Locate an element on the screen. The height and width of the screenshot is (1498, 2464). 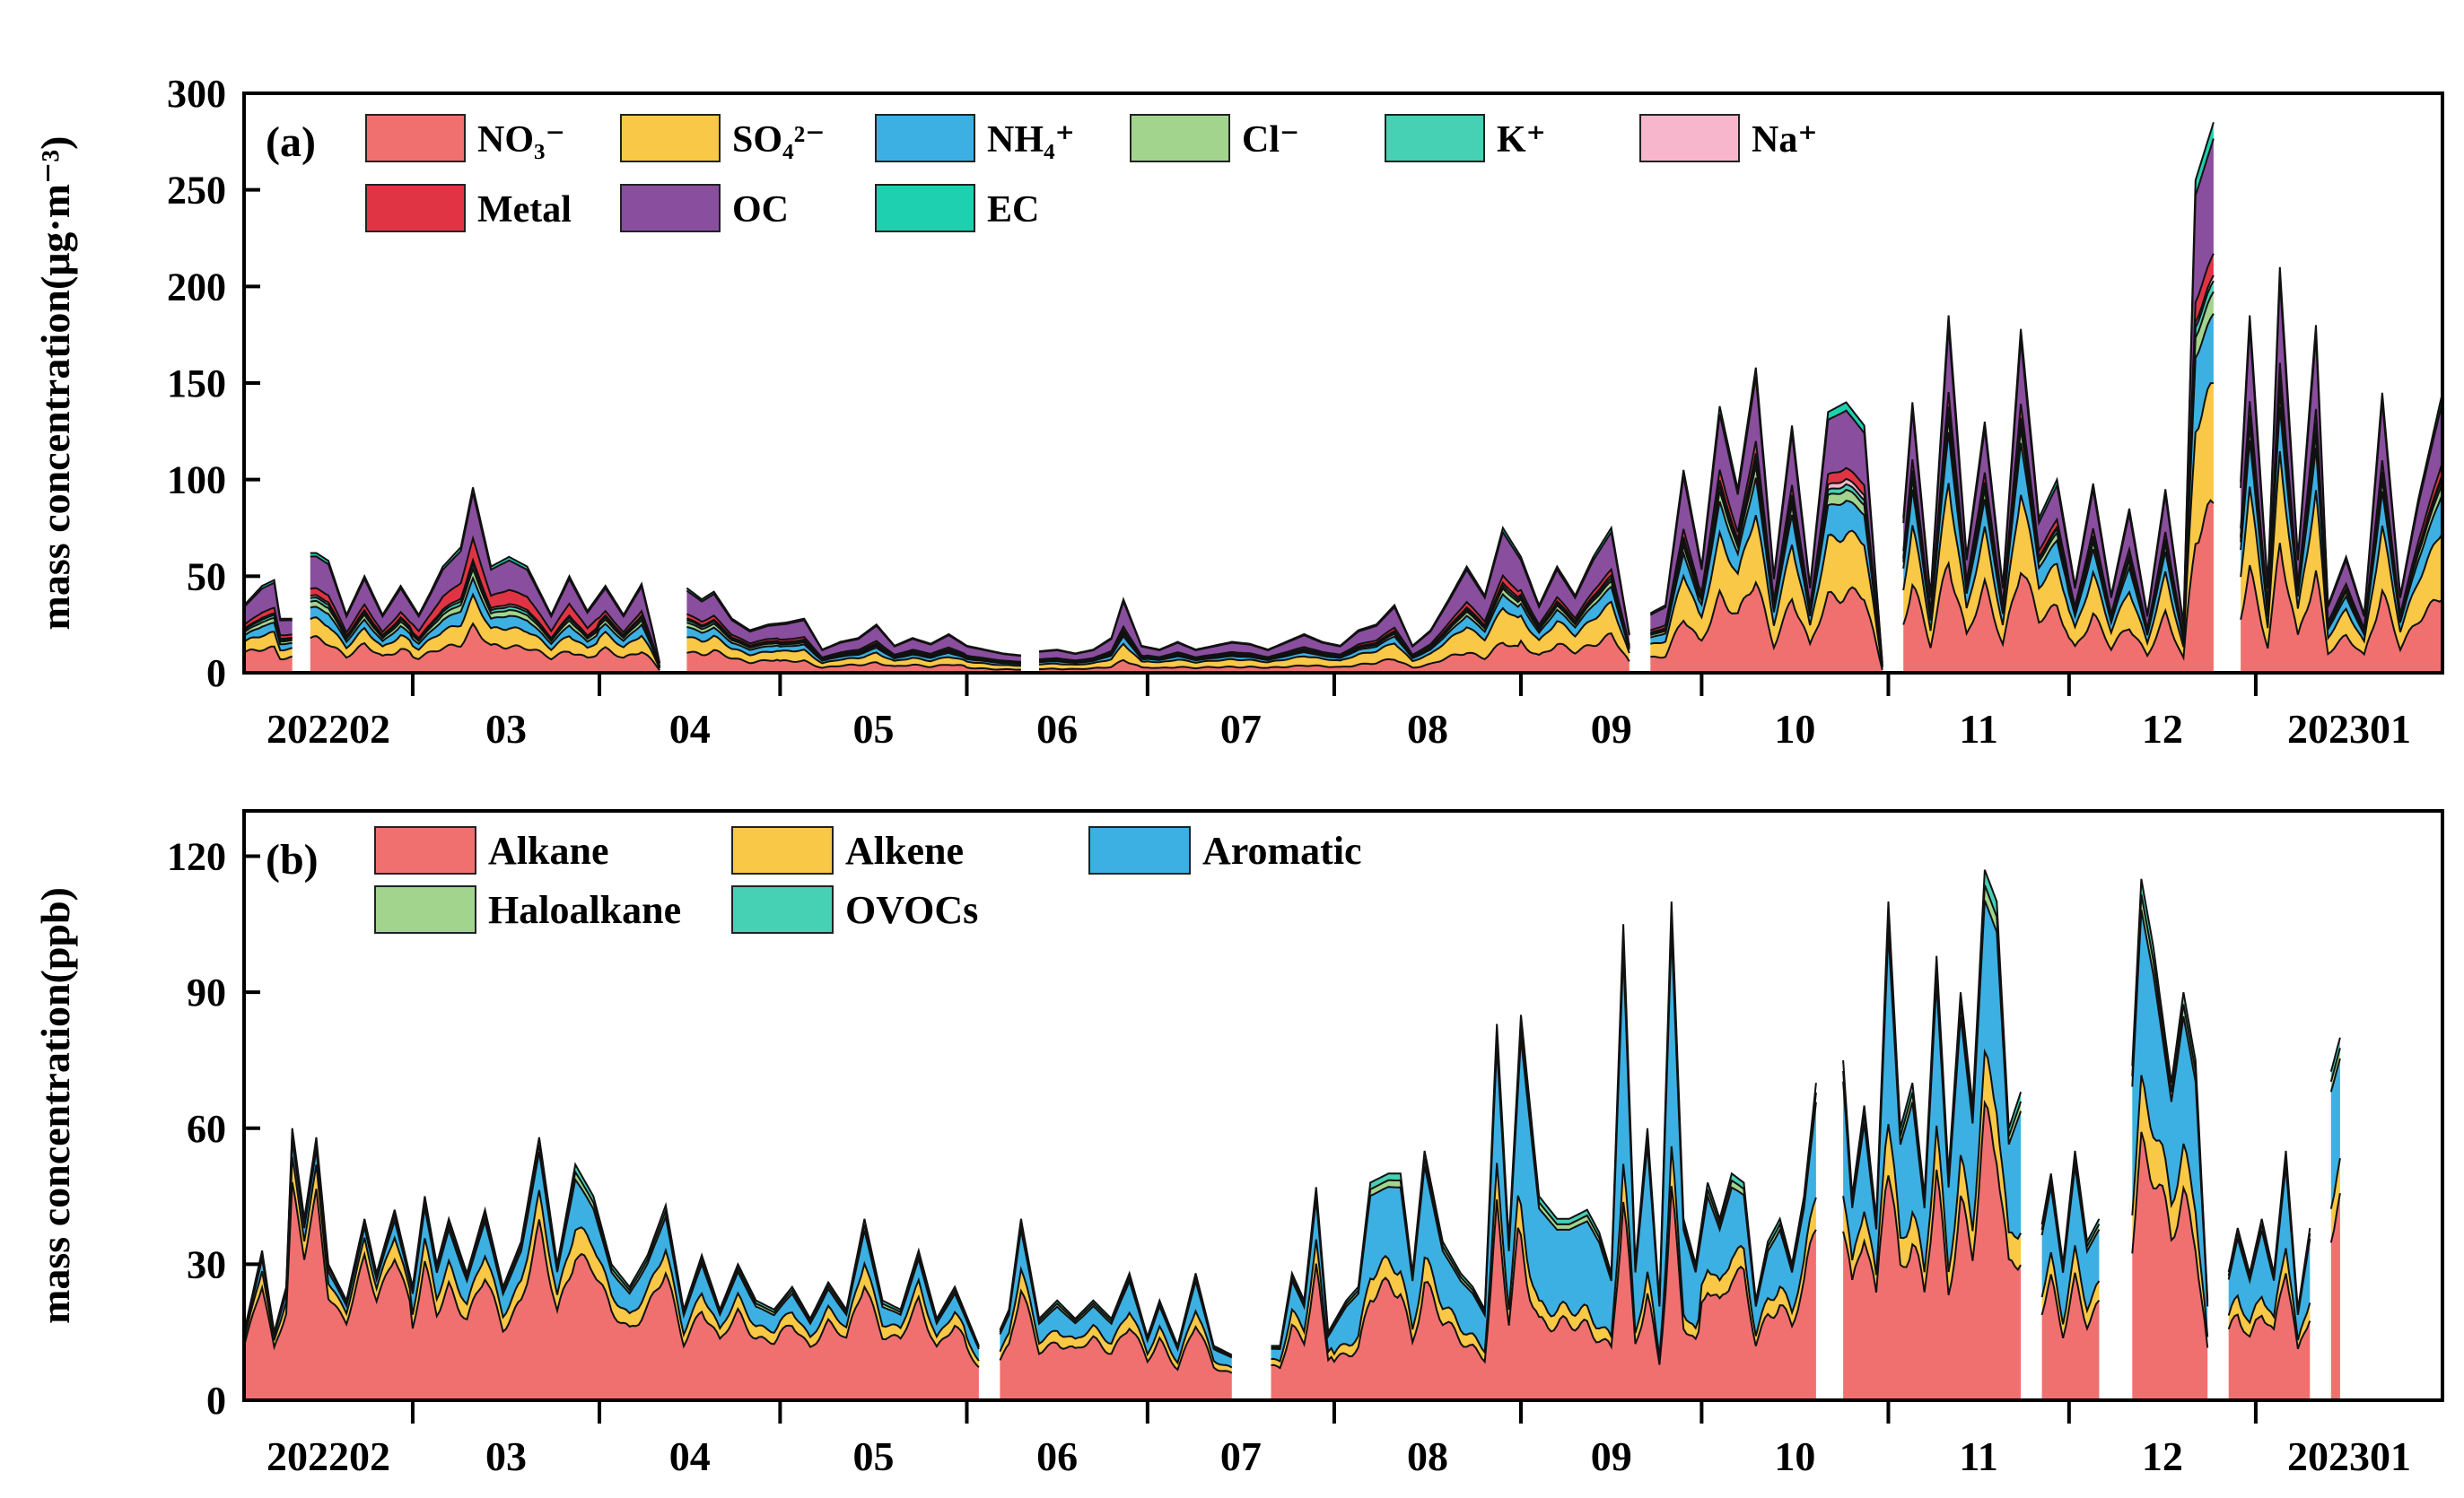
y-tick-label: 60 is located at coordinates (206, 1129).